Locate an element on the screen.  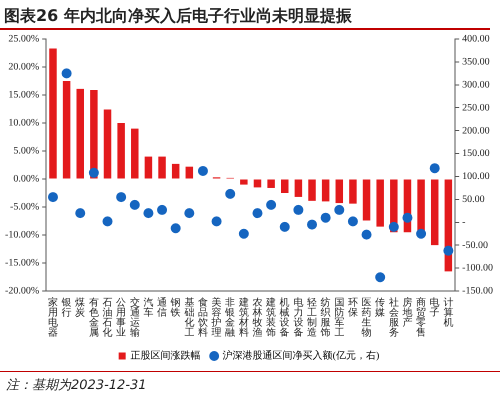
x-tick-label: 轻工制造 is located at coordinates (312, 317).